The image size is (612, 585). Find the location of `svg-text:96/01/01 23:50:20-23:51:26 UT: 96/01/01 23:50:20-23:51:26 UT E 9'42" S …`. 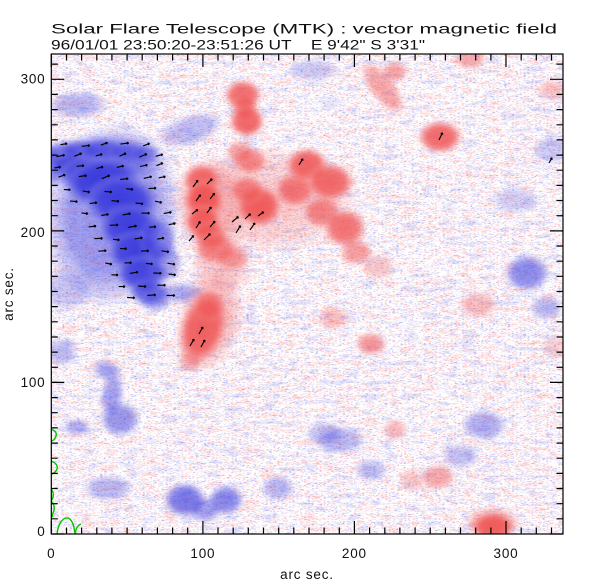

svg-text:96/01/01 23:50:20-23:51:26 UT: 96/01/01 23:50:20-23:51:26 UT E 9'42" S … is located at coordinates (238, 45).